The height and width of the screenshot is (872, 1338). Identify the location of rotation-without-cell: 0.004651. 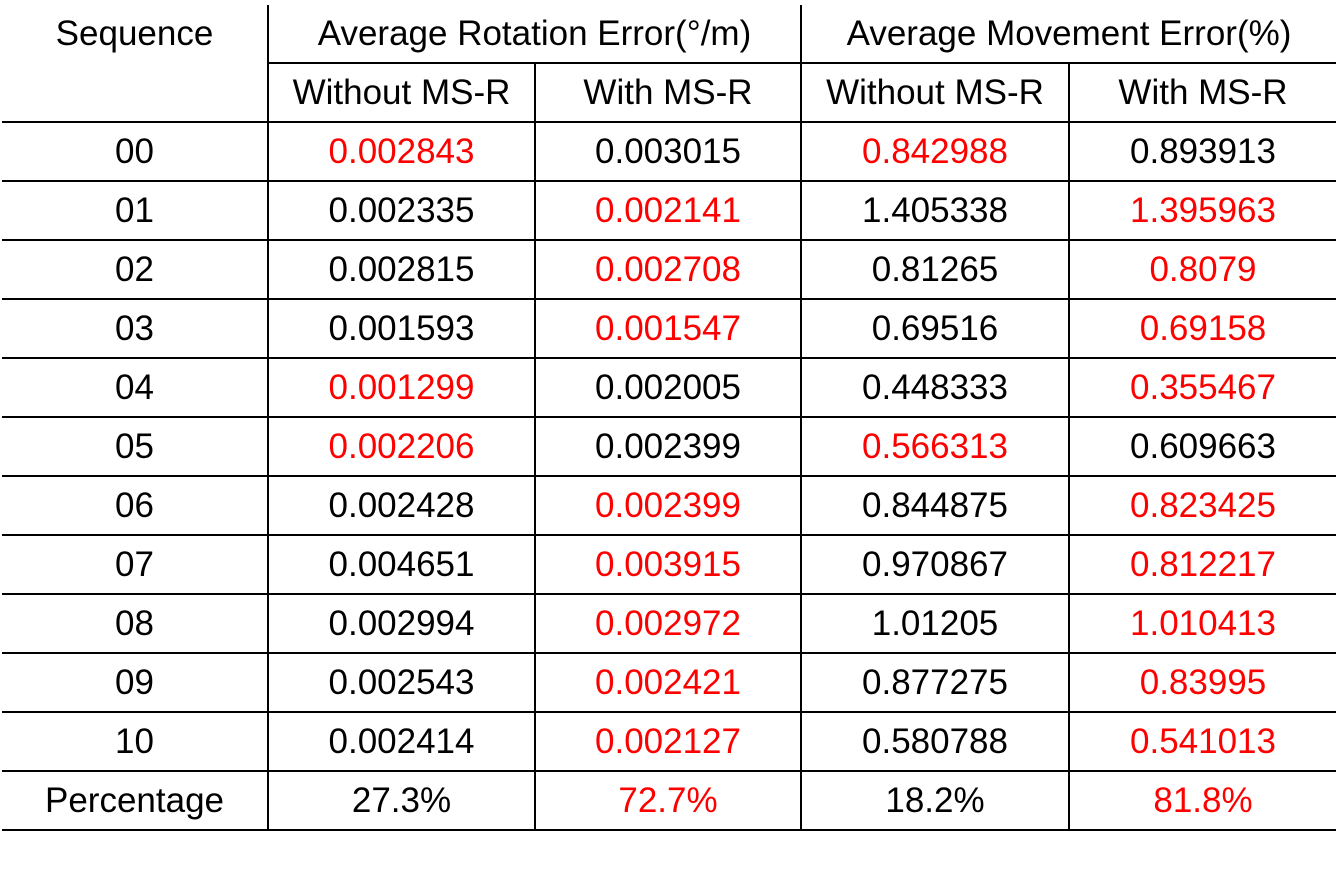
(401, 564).